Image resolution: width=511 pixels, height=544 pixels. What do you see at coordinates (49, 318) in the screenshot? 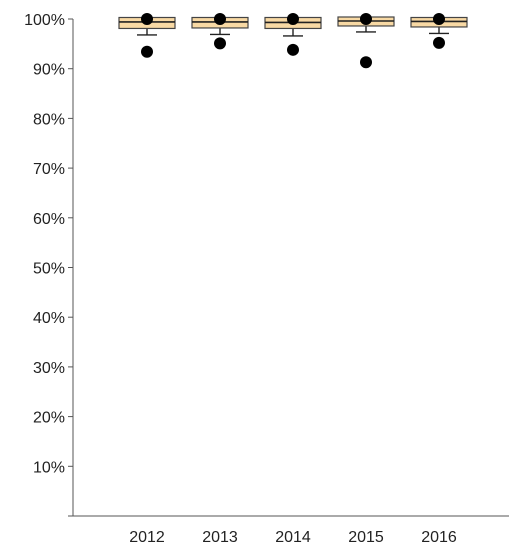
I see `y-tick-label: 40%` at bounding box center [49, 318].